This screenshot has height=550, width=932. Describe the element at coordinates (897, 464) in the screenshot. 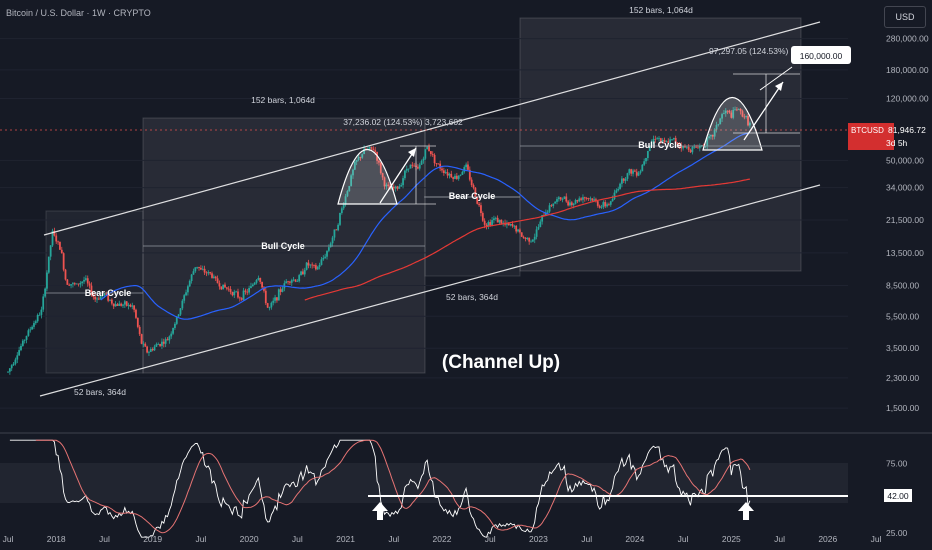

I see `rsi-axis-label: 75.00` at that location.